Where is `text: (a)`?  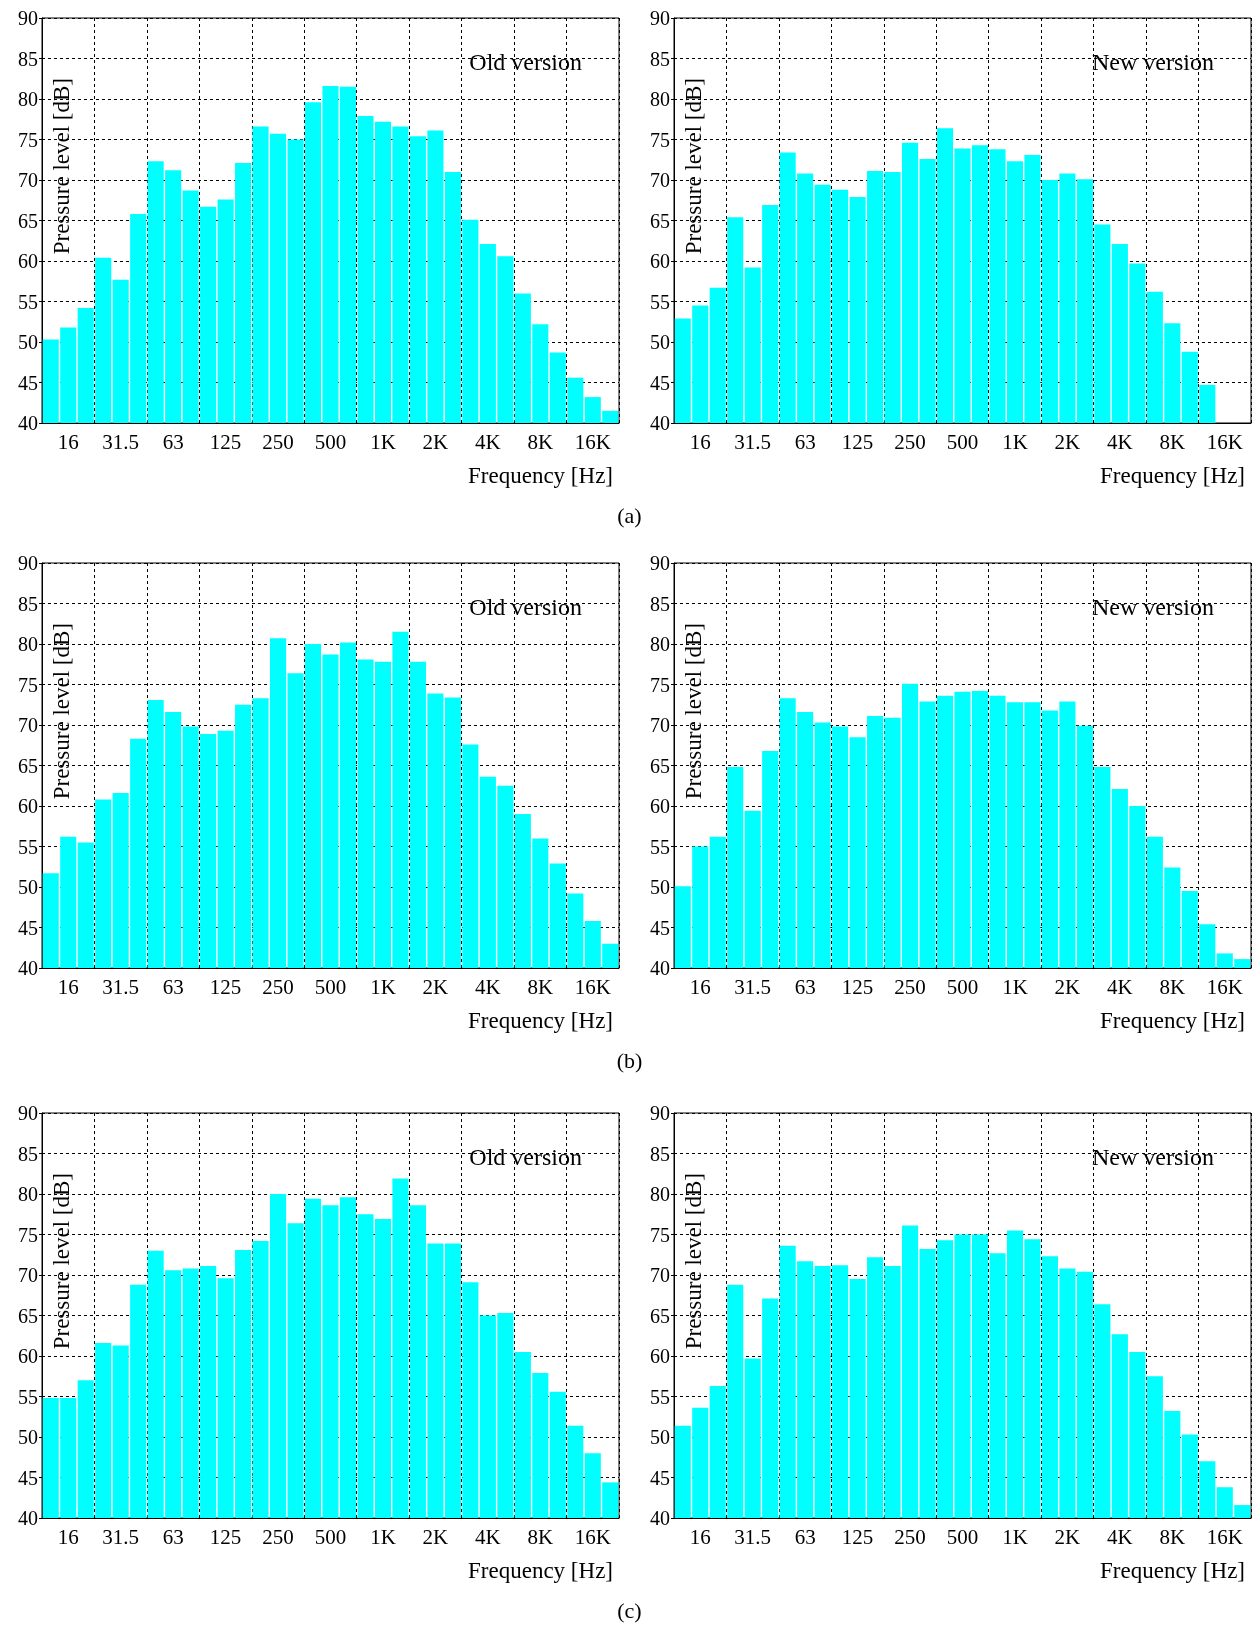 text: (a) is located at coordinates (629, 516).